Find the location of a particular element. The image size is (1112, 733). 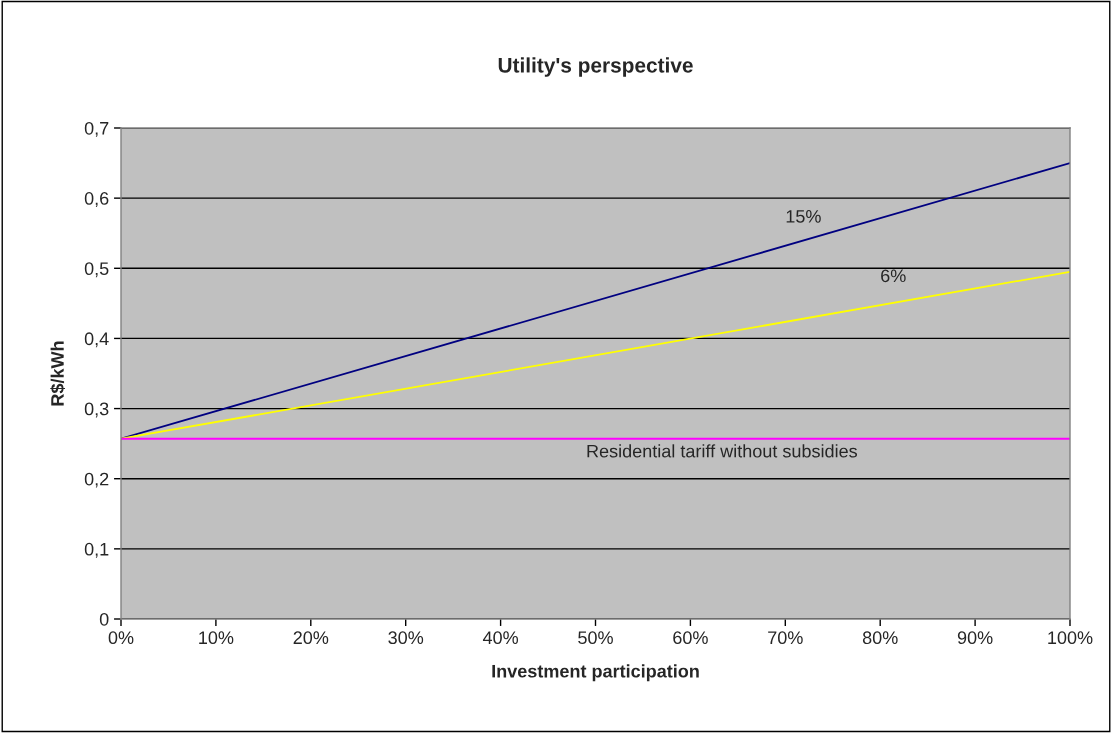

x-tick-label: 80% is located at coordinates (880, 638).